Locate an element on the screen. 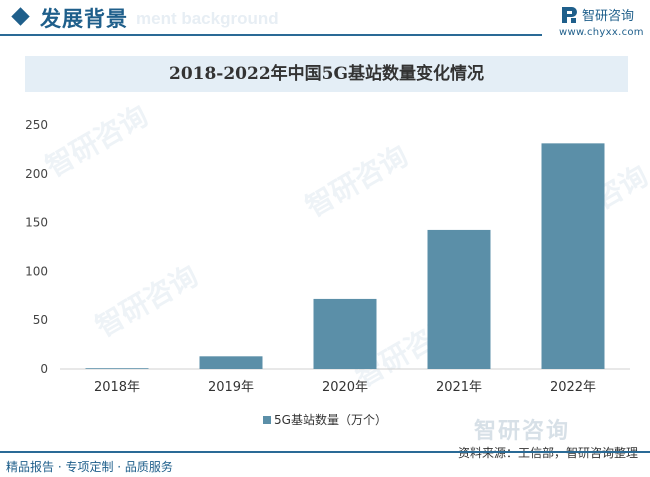 This screenshot has height=477, width=650. y-tick-label: 250 is located at coordinates (36, 125).